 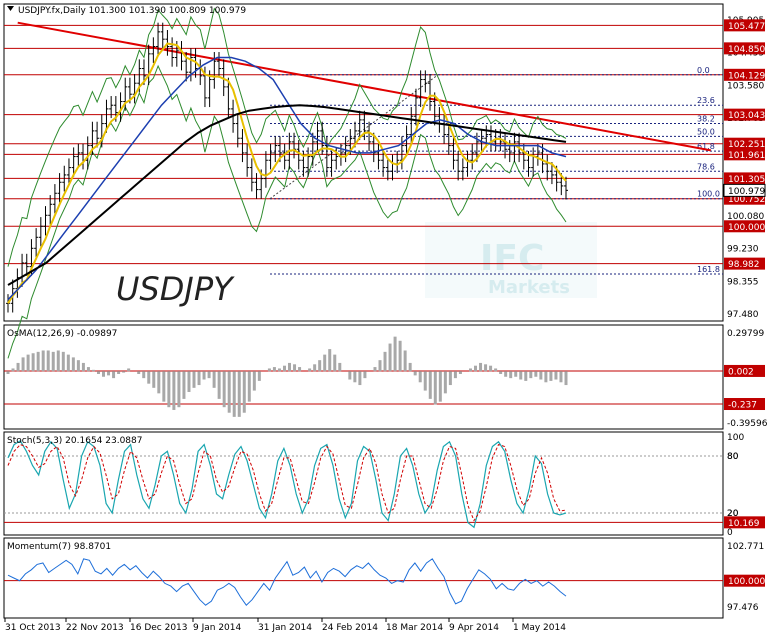 I want to click on fib-label: 100.0, so click(x=708, y=194).